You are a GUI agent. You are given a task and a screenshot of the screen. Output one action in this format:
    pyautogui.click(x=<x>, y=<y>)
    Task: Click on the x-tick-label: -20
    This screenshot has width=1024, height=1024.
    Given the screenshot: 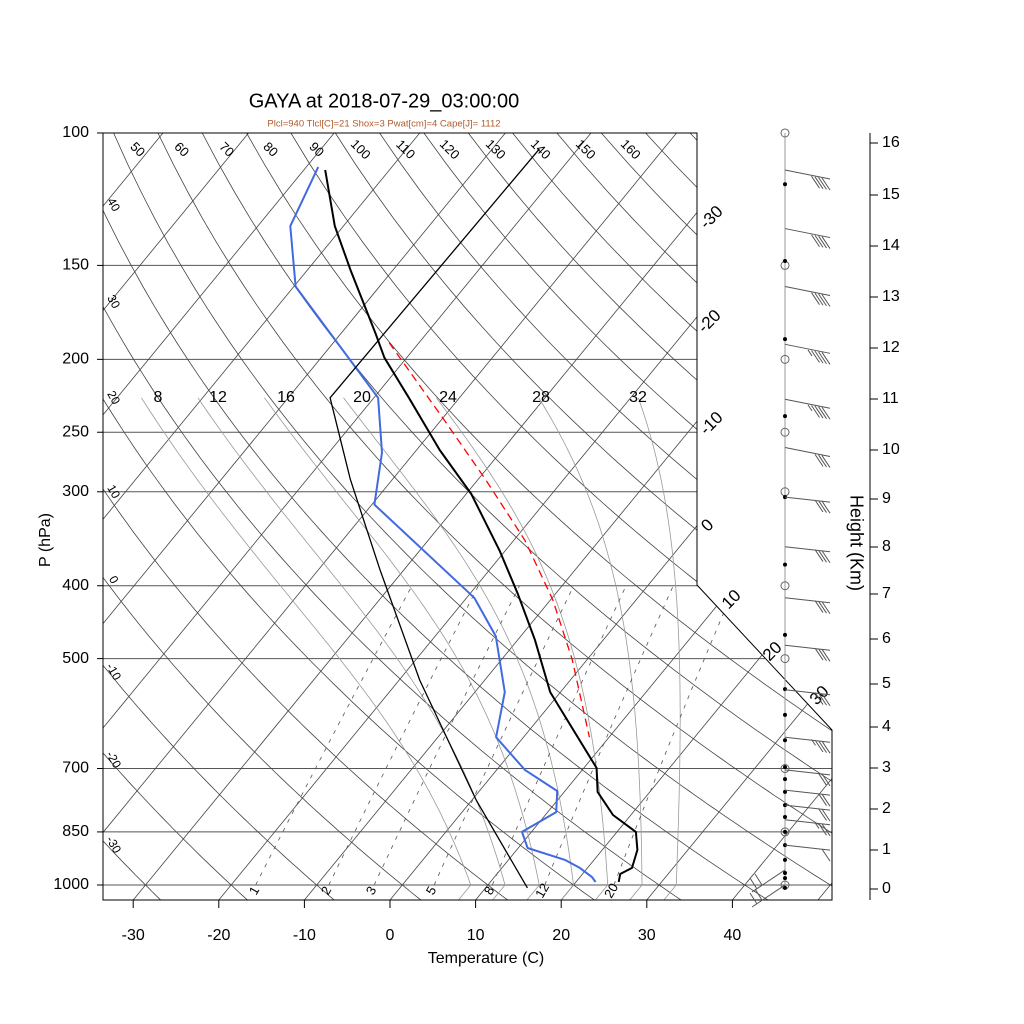 What is the action you would take?
    pyautogui.click(x=218, y=935)
    